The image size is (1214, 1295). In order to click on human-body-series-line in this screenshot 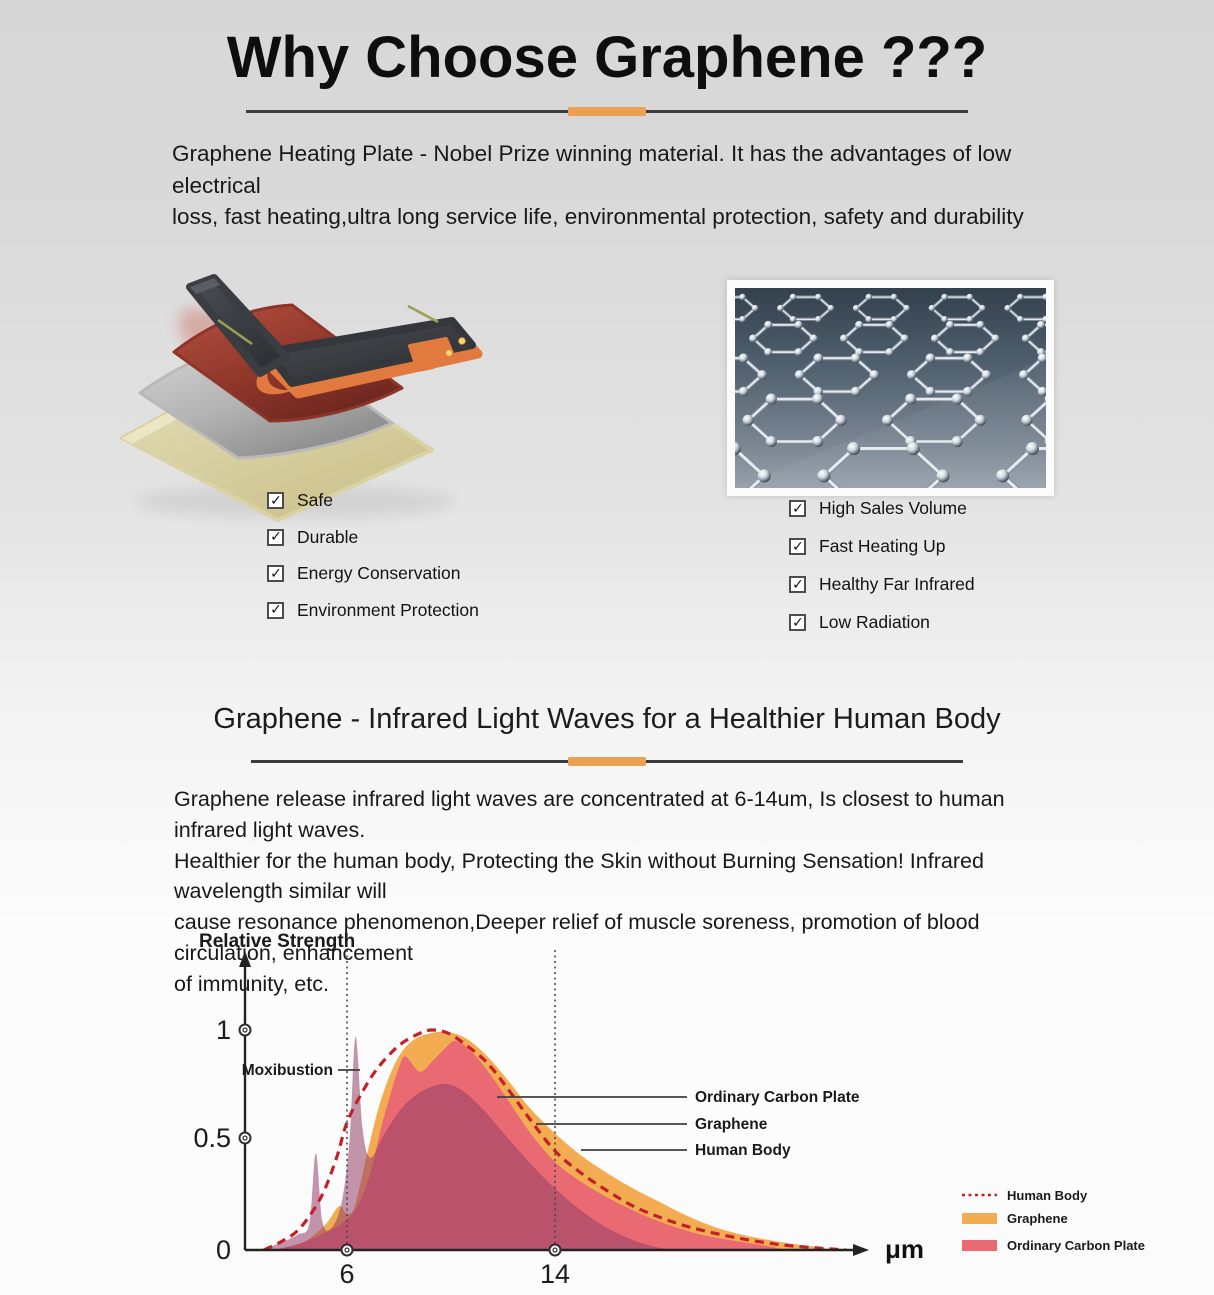, I will do `click(555, 1139)`.